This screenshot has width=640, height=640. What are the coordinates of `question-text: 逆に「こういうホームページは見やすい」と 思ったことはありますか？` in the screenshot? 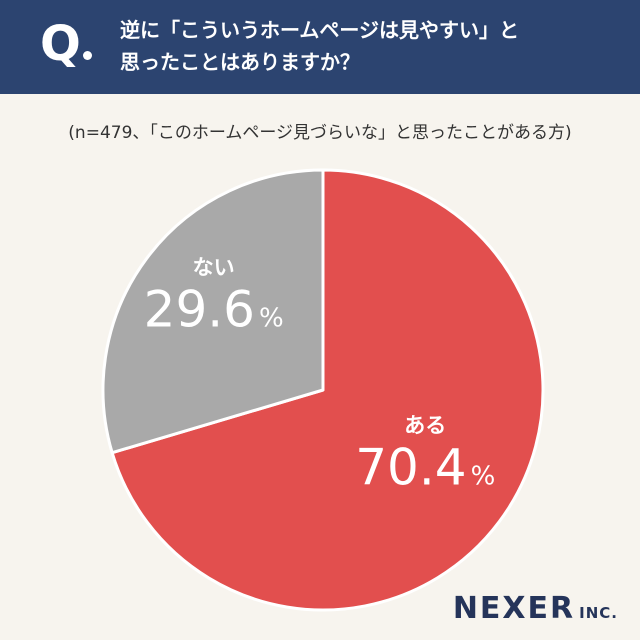 It's located at (370, 46).